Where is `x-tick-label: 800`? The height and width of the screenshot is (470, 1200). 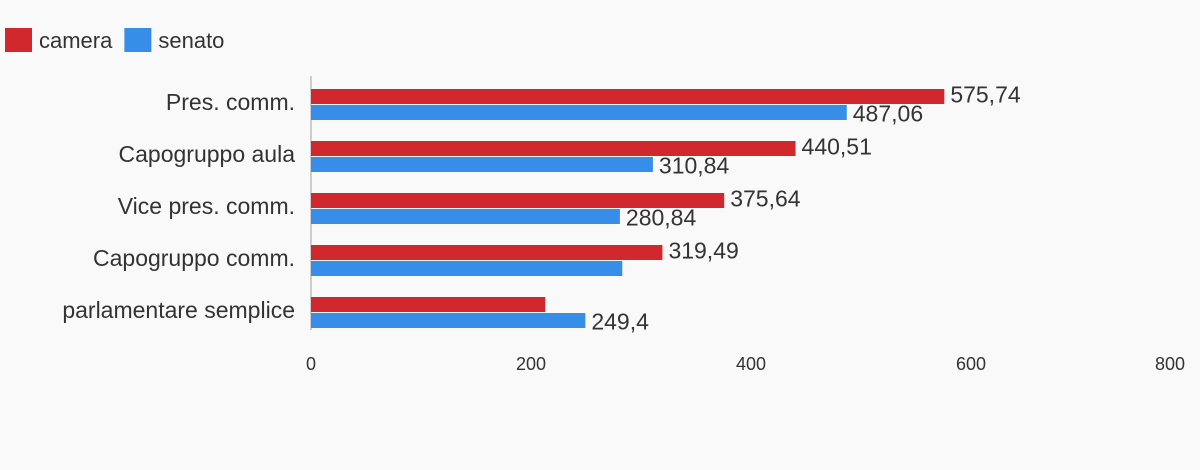 x-tick-label: 800 is located at coordinates (1170, 364).